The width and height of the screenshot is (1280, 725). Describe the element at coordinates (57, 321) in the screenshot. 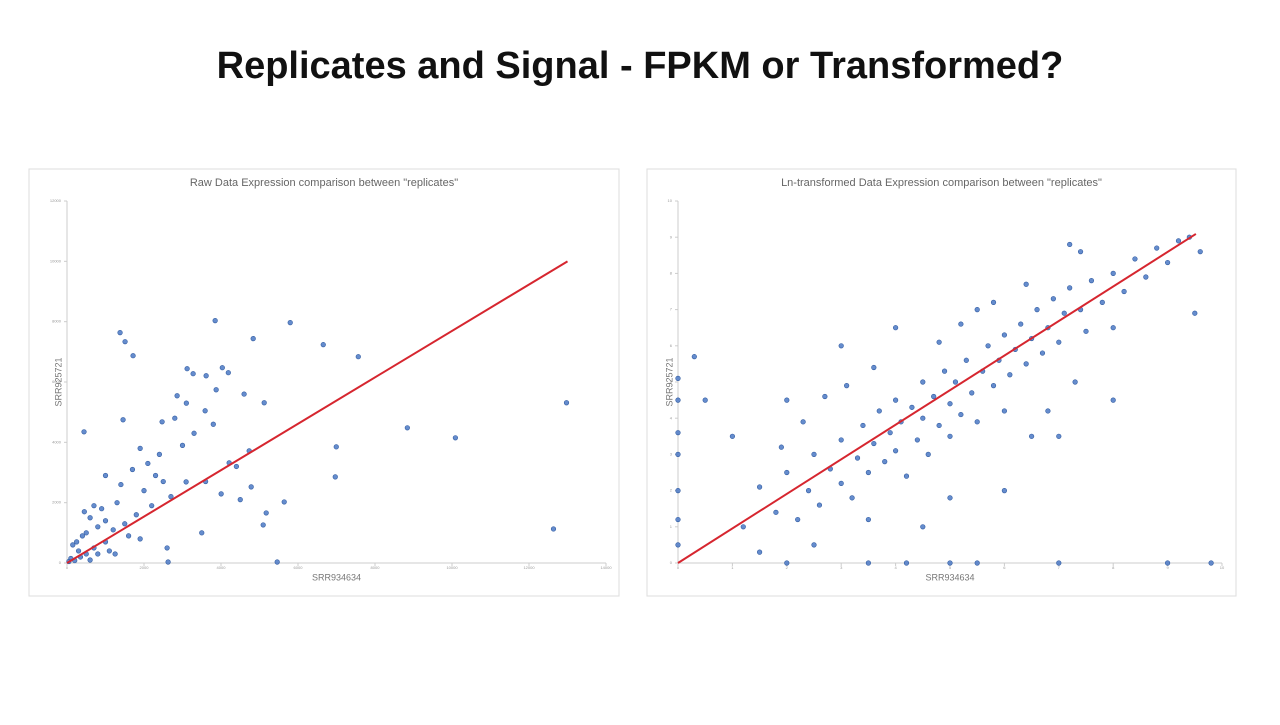

I see `y-tick-label: 8000` at that location.